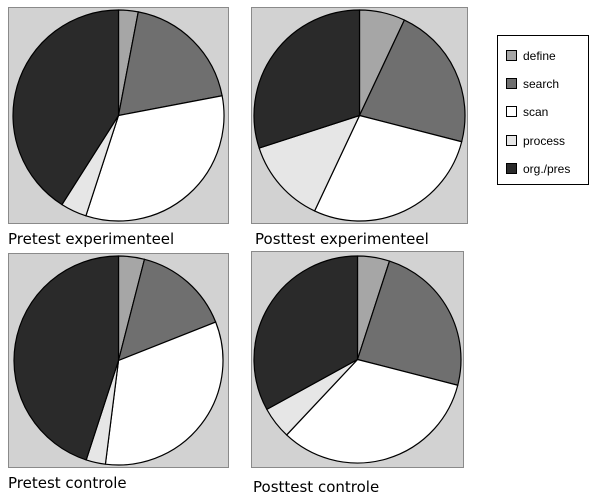 The height and width of the screenshot is (498, 591). I want to click on legend-label-org-pres: org./pres, so click(547, 169).